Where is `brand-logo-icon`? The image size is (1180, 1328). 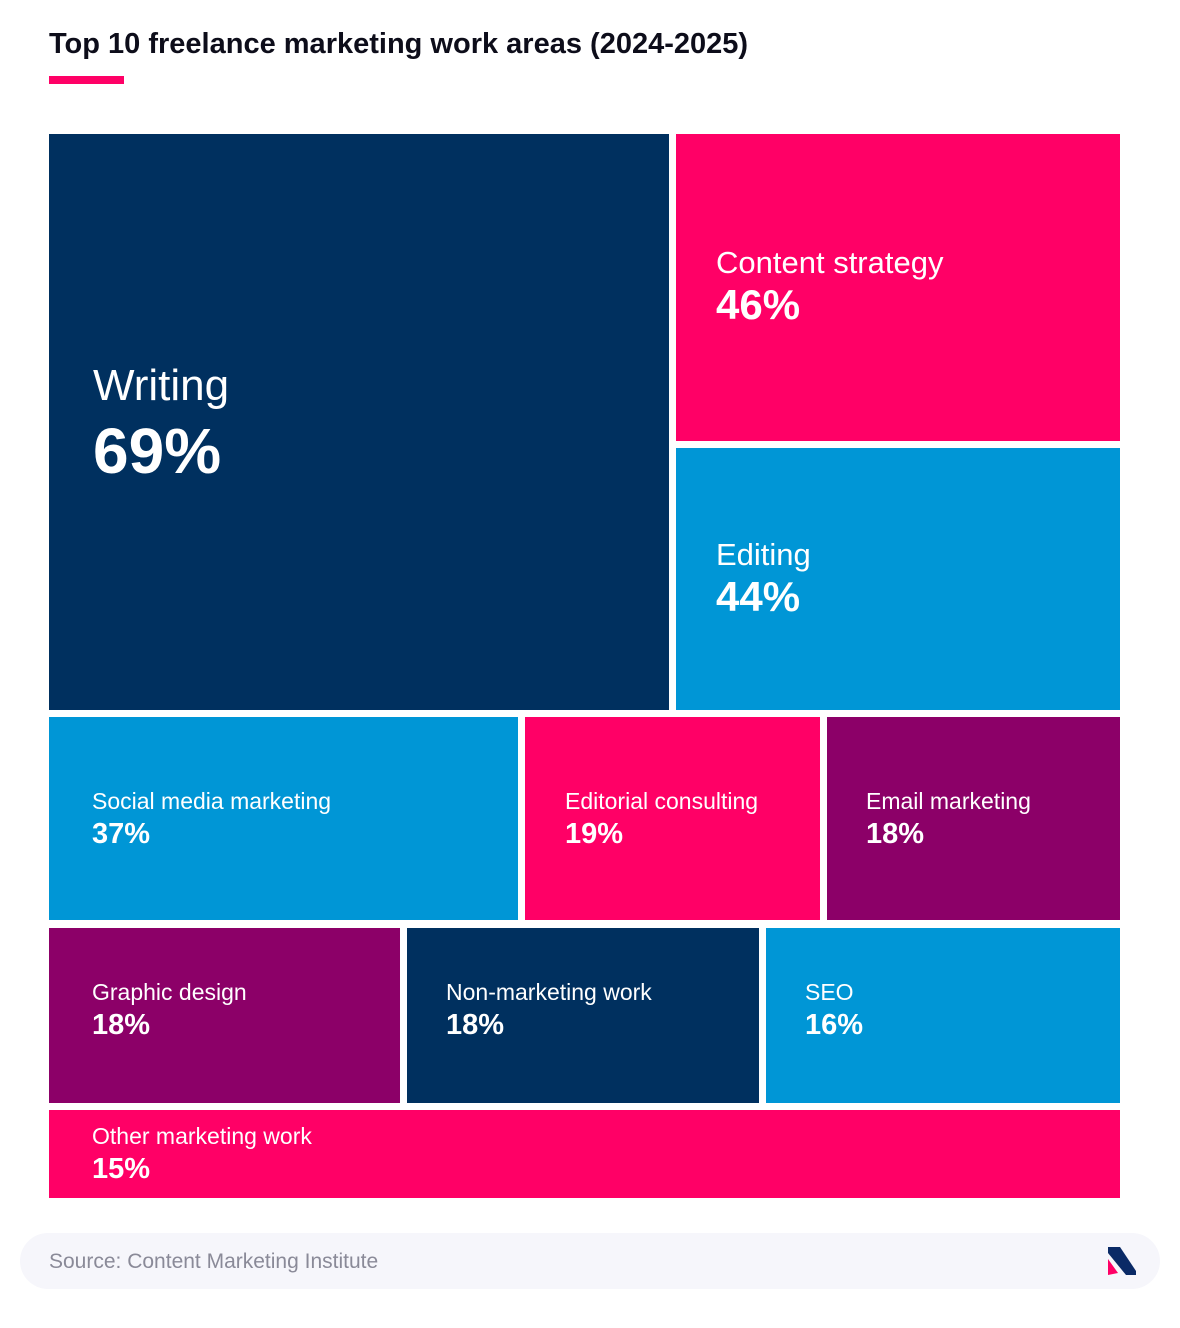 brand-logo-icon is located at coordinates (1122, 1261).